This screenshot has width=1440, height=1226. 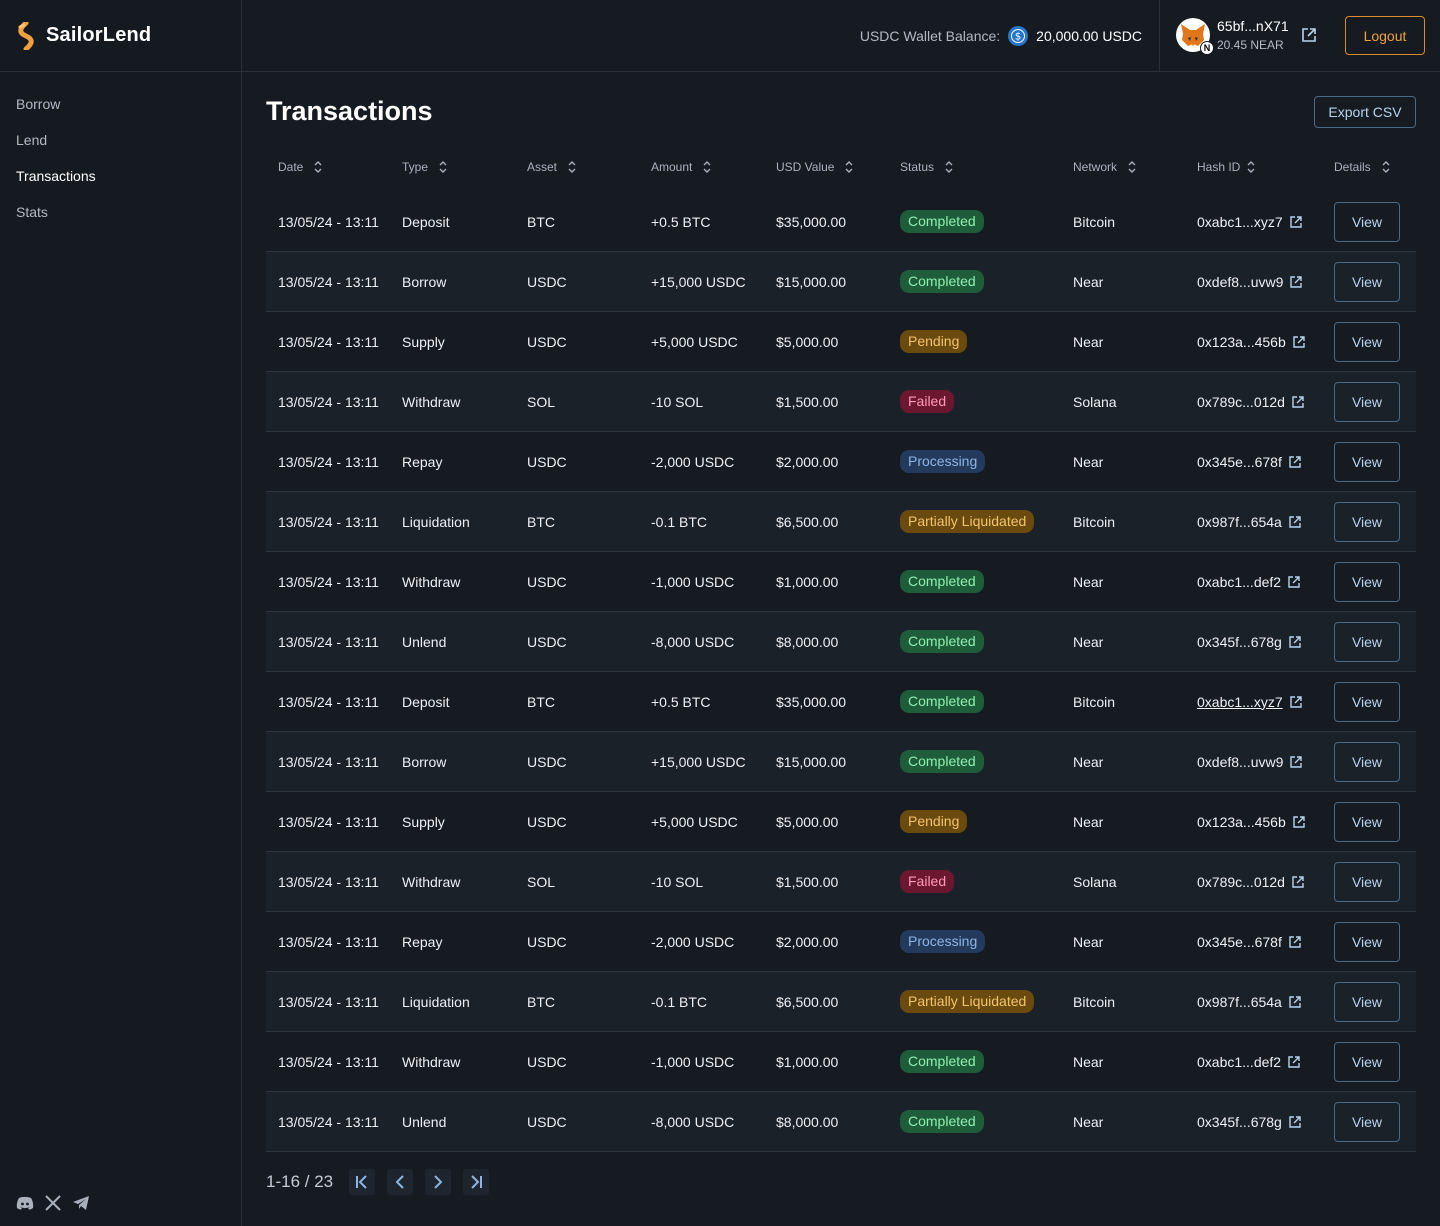 I want to click on logout-button: Logout, so click(x=1385, y=35).